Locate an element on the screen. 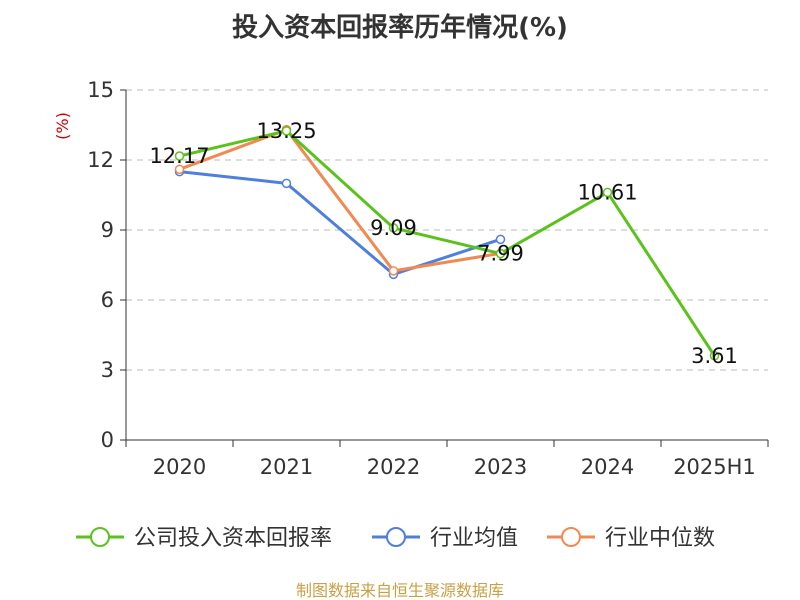 The image size is (800, 600). data-point-0-2023 is located at coordinates (500, 253).